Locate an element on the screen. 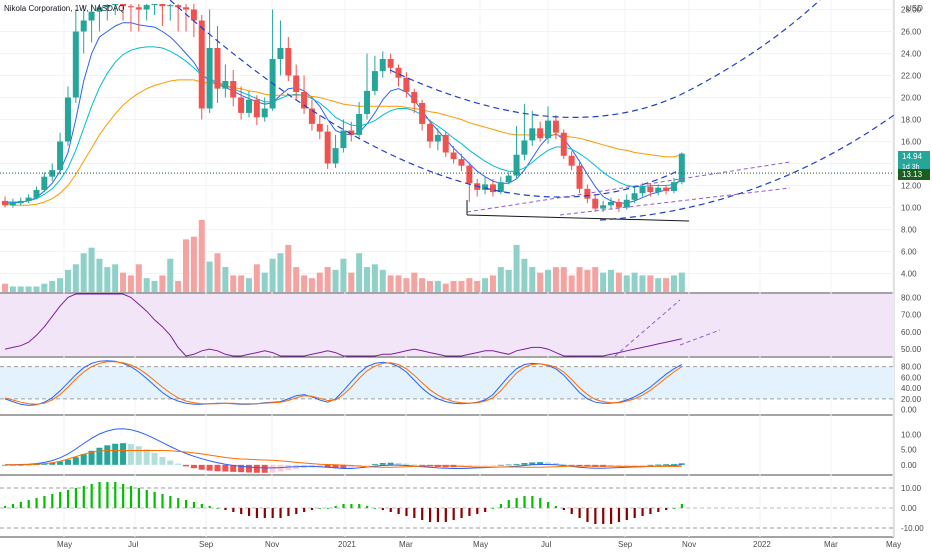 This screenshot has width=932, height=555. rsi-tick-label: 50.00 is located at coordinates (911, 349).